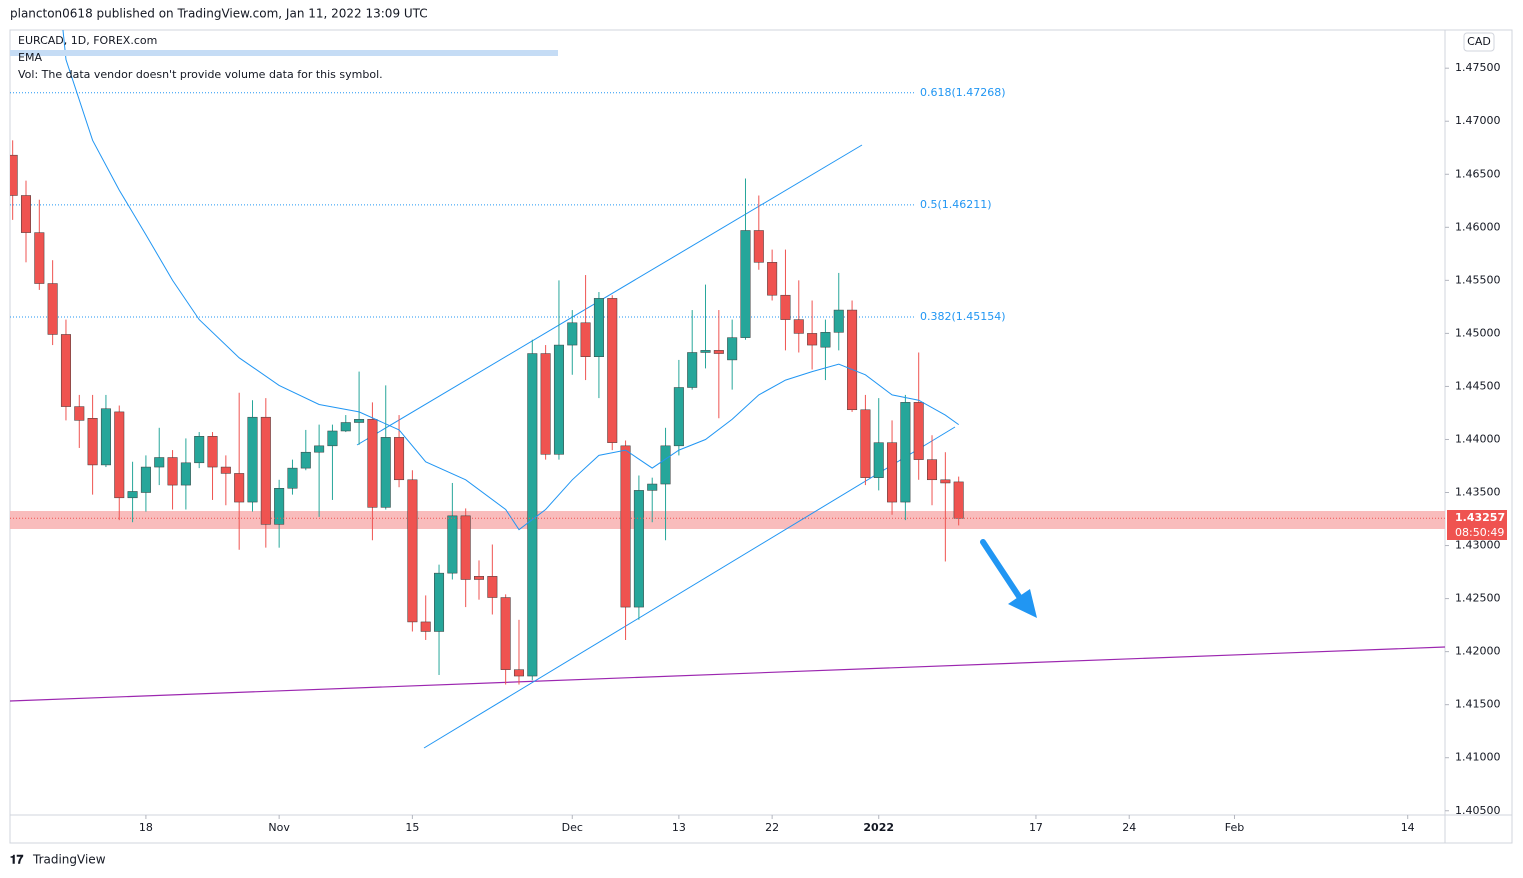 The height and width of the screenshot is (878, 1523). I want to click on header-bar, so click(761, 15).